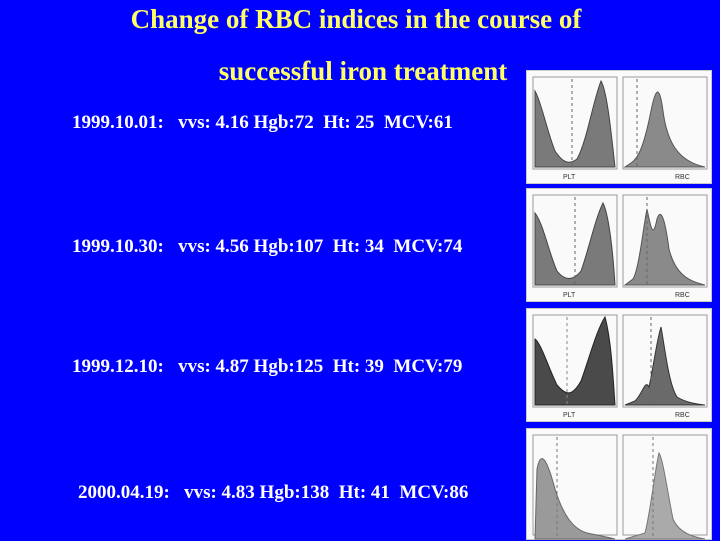 This screenshot has height=541, width=720. Describe the element at coordinates (619, 127) in the screenshot. I see `histogram-panel-1: PLT RBC` at that location.